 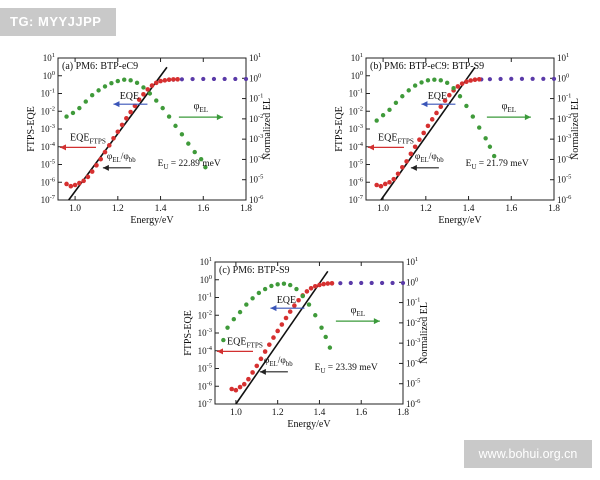 What do you see at coordinates (287, 308) in the screenshot?
I see `eqe-arrow` at bounding box center [287, 308].